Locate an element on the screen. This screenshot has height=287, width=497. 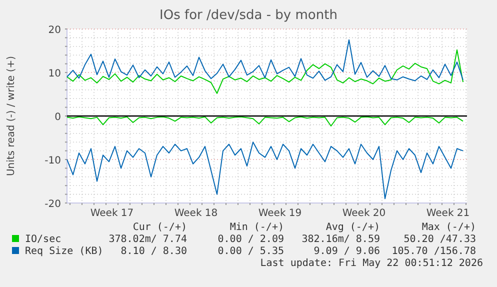
text: 9.09 / 9.06 is located at coordinates (347, 251).